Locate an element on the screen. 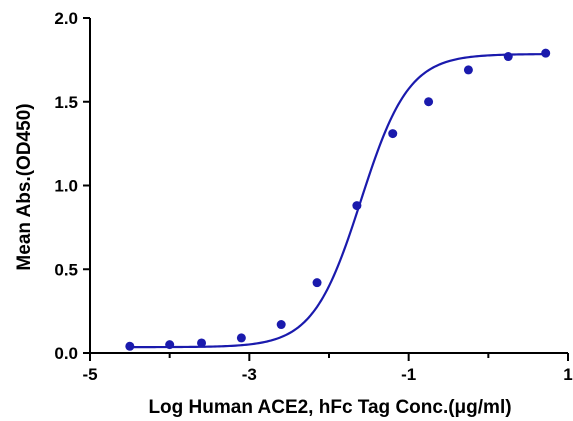  x-tick-label: 1 is located at coordinates (567, 374).